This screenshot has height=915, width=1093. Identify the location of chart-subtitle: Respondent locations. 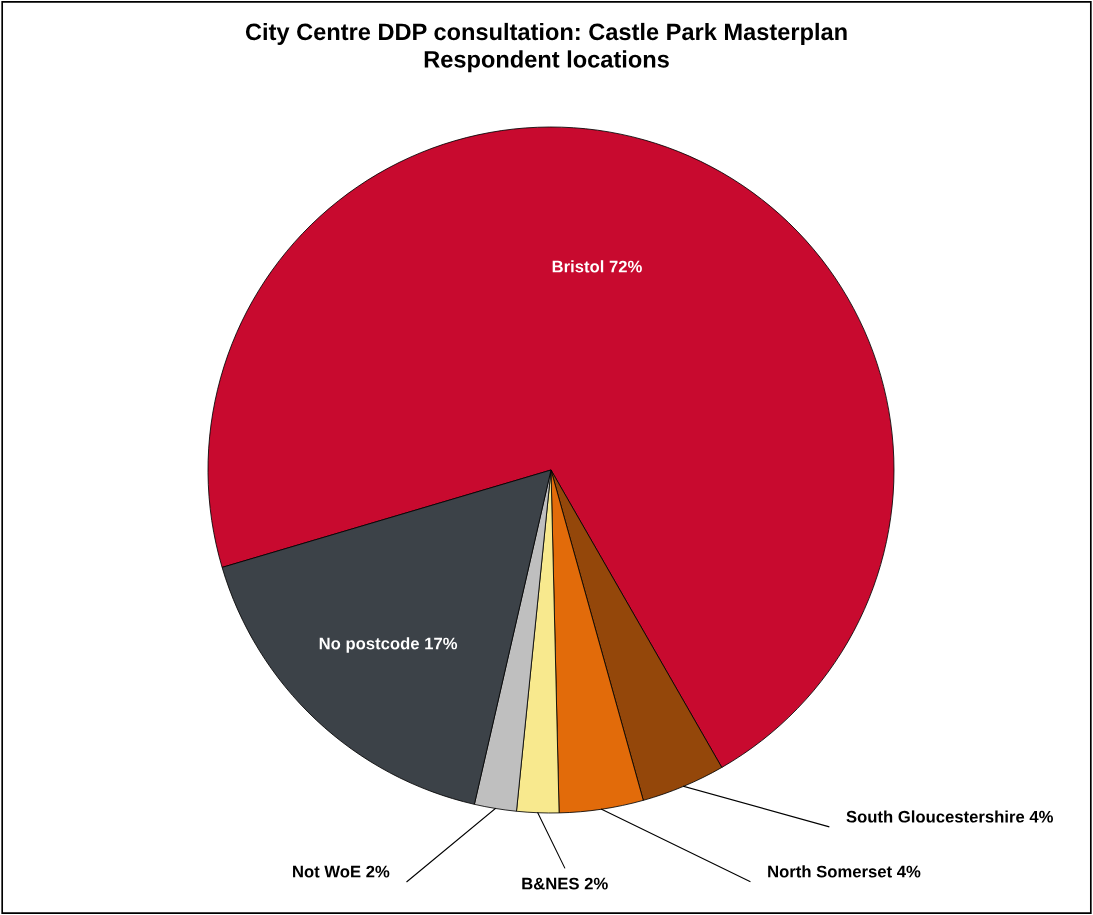
(546, 61).